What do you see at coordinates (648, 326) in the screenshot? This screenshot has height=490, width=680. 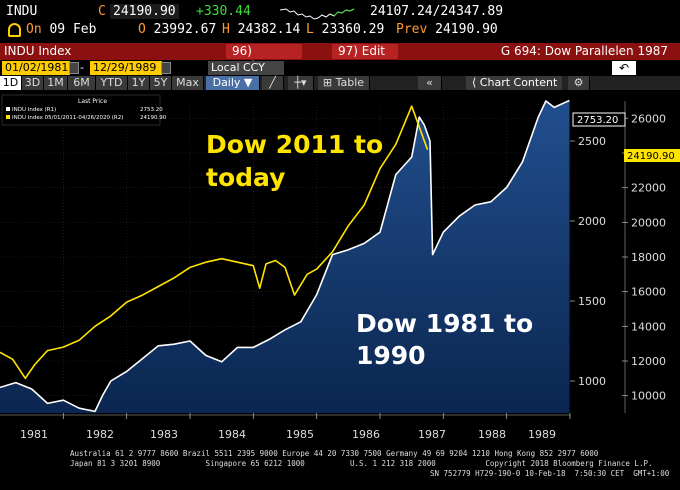 I see `right-axis-tick-label: 14000` at bounding box center [648, 326].